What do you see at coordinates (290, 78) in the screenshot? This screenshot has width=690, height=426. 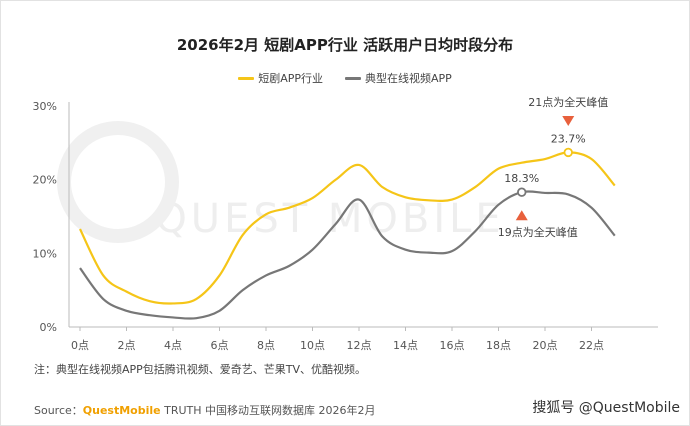 I see `legend-label-short-drama: 短剧APP行业` at bounding box center [290, 78].